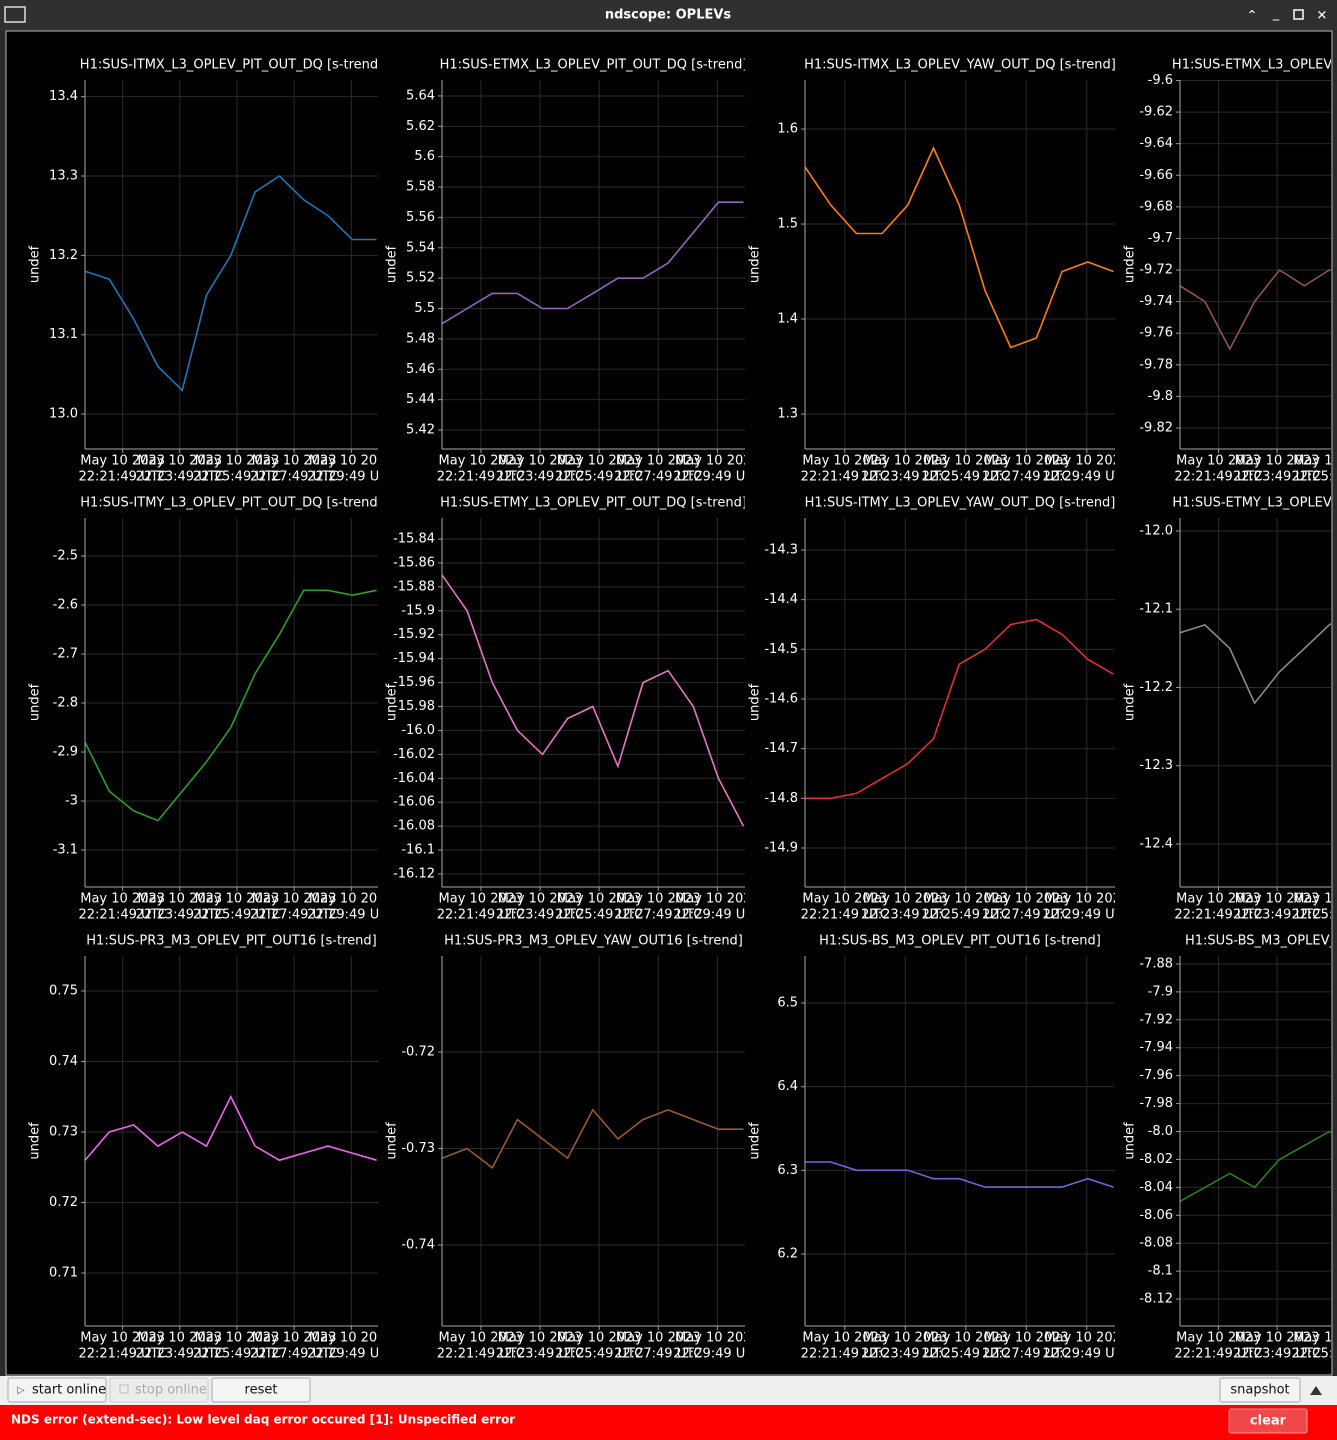 This screenshot has height=1440, width=1337. I want to click on y-tick-label: -2.6, so click(65, 605).